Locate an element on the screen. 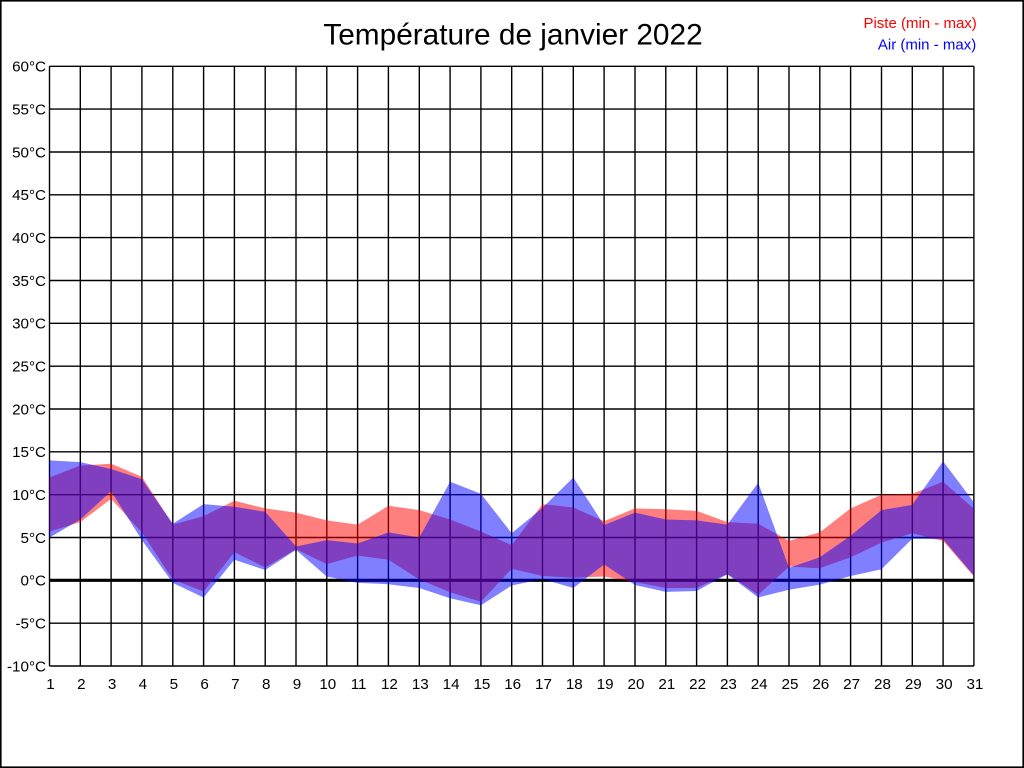 This screenshot has height=768, width=1024. svg-text: 30 is located at coordinates (944, 684).